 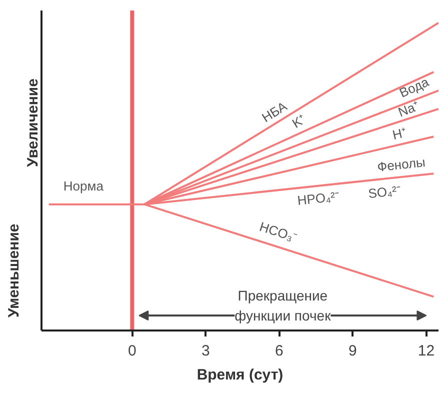 What do you see at coordinates (426, 351) in the screenshot?
I see `x-tick-label: 12` at bounding box center [426, 351].